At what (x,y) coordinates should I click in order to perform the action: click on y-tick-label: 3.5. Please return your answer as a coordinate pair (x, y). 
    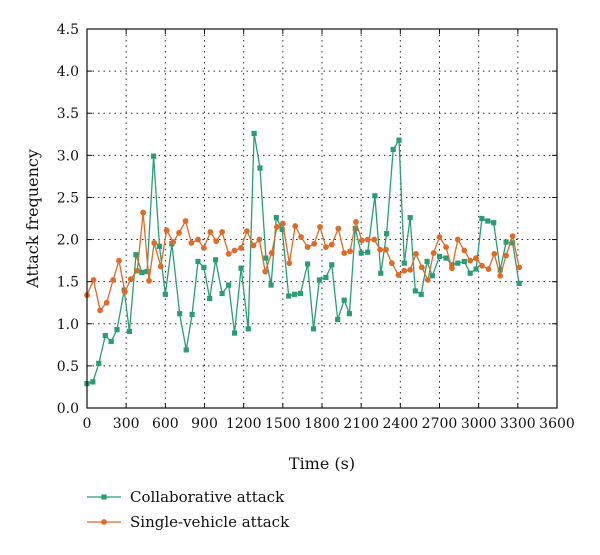
    Looking at the image, I should click on (68, 114).